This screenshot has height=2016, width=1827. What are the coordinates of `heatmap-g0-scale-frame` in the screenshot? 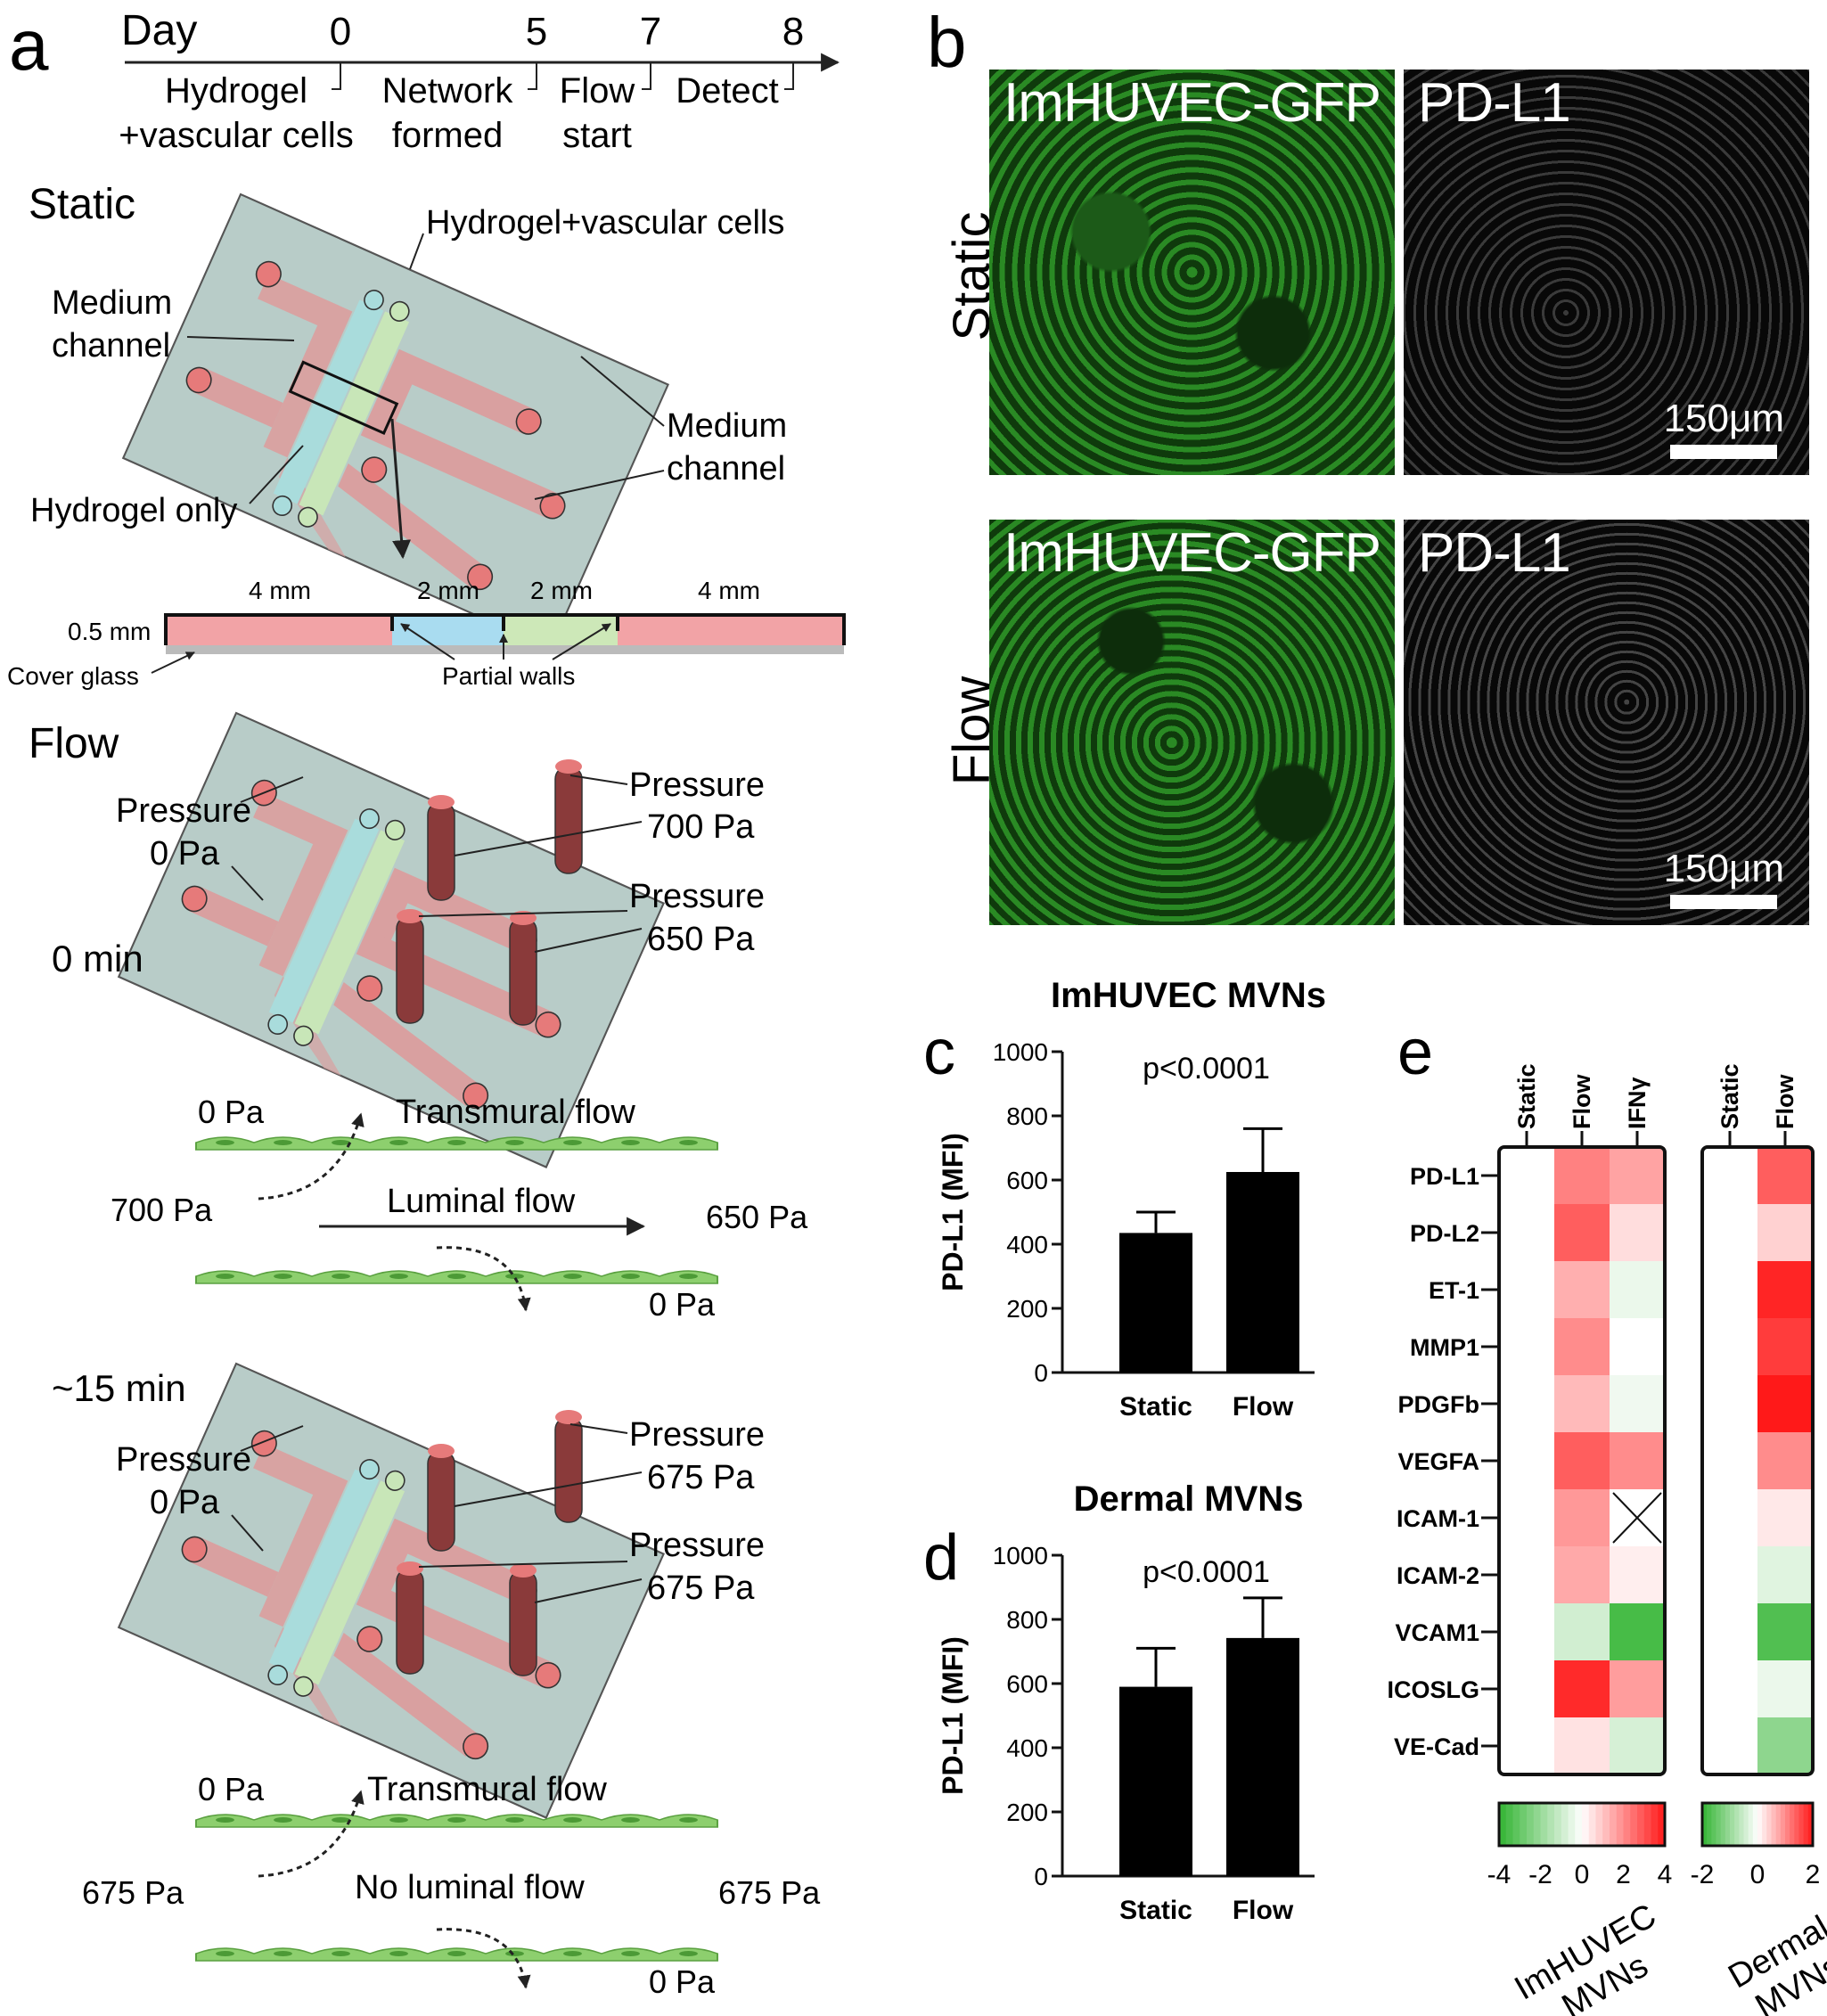 It's located at (1582, 1825).